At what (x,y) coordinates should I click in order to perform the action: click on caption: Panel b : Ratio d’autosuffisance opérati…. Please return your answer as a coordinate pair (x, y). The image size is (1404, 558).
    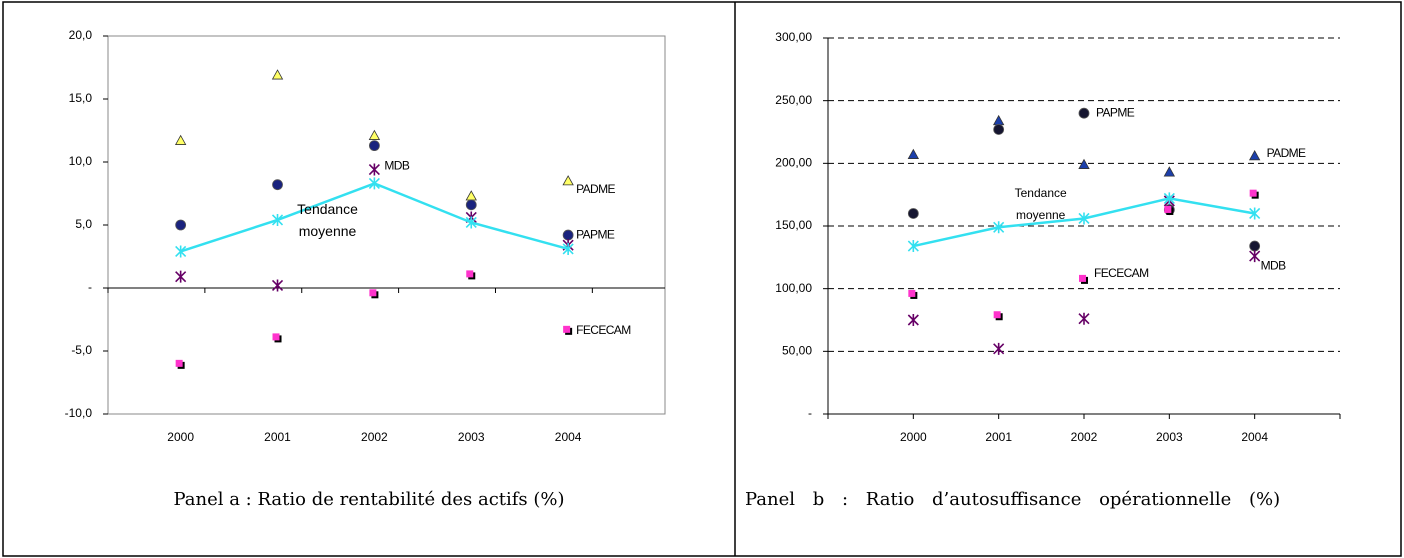
    Looking at the image, I should click on (1013, 499).